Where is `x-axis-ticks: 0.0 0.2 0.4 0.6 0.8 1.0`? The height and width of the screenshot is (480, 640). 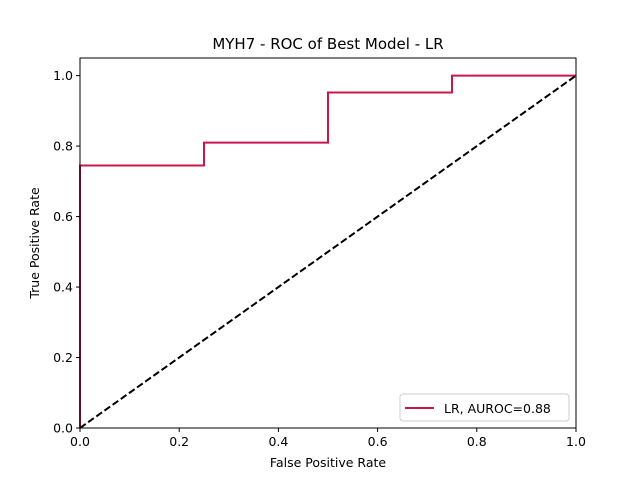
x-axis-ticks: 0.0 0.2 0.4 0.6 0.8 1.0 is located at coordinates (328, 438).